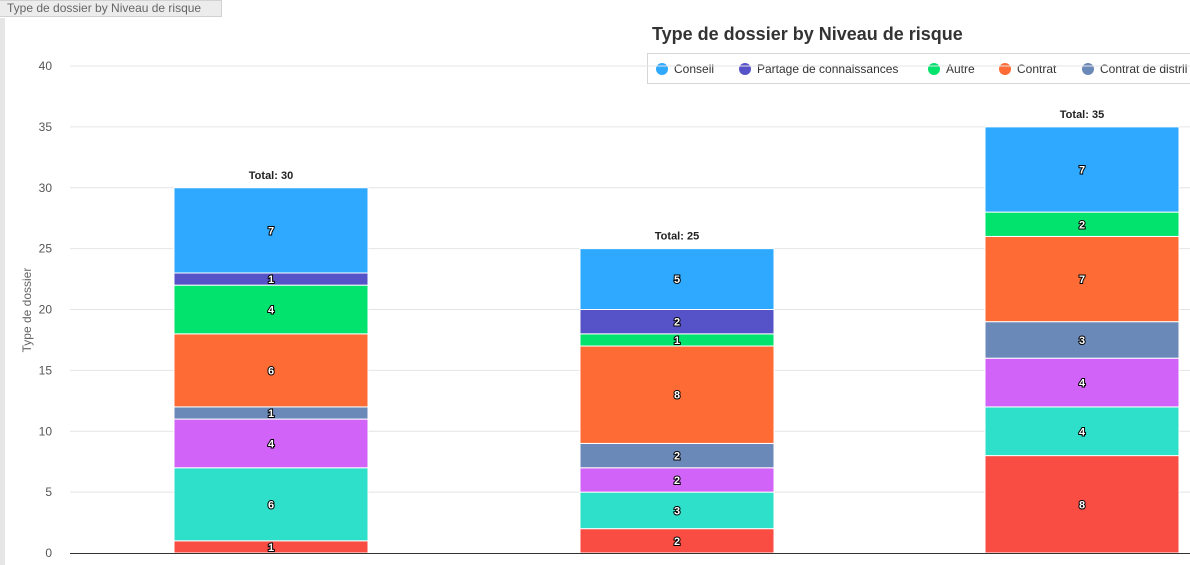 This screenshot has height=565, width=1190. What do you see at coordinates (677, 237) in the screenshot?
I see `total-label: Total: 25` at bounding box center [677, 237].